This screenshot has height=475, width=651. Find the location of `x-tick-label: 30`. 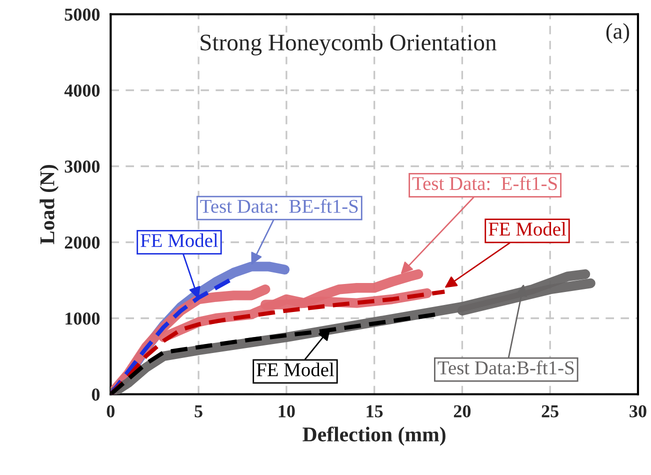

x-tick-label: 30 is located at coordinates (638, 411).